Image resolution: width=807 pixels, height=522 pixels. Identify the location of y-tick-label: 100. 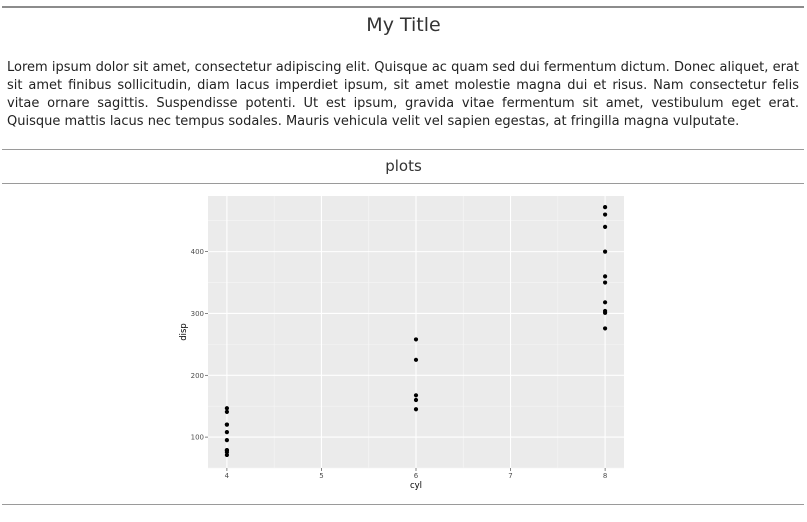
(197, 438).